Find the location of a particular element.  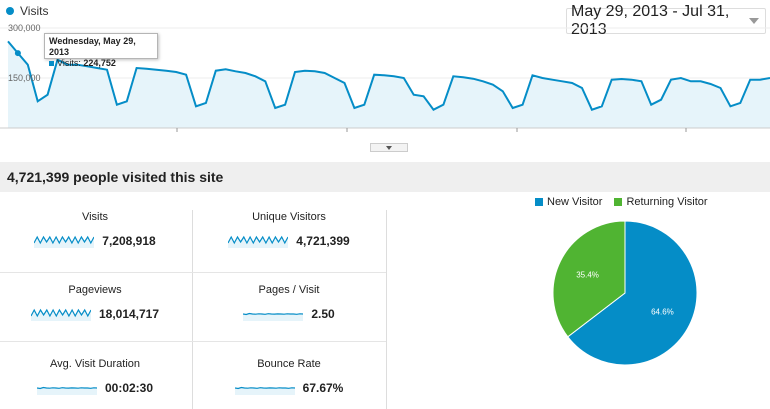

y-tick-label: 150,000 is located at coordinates (24, 78).